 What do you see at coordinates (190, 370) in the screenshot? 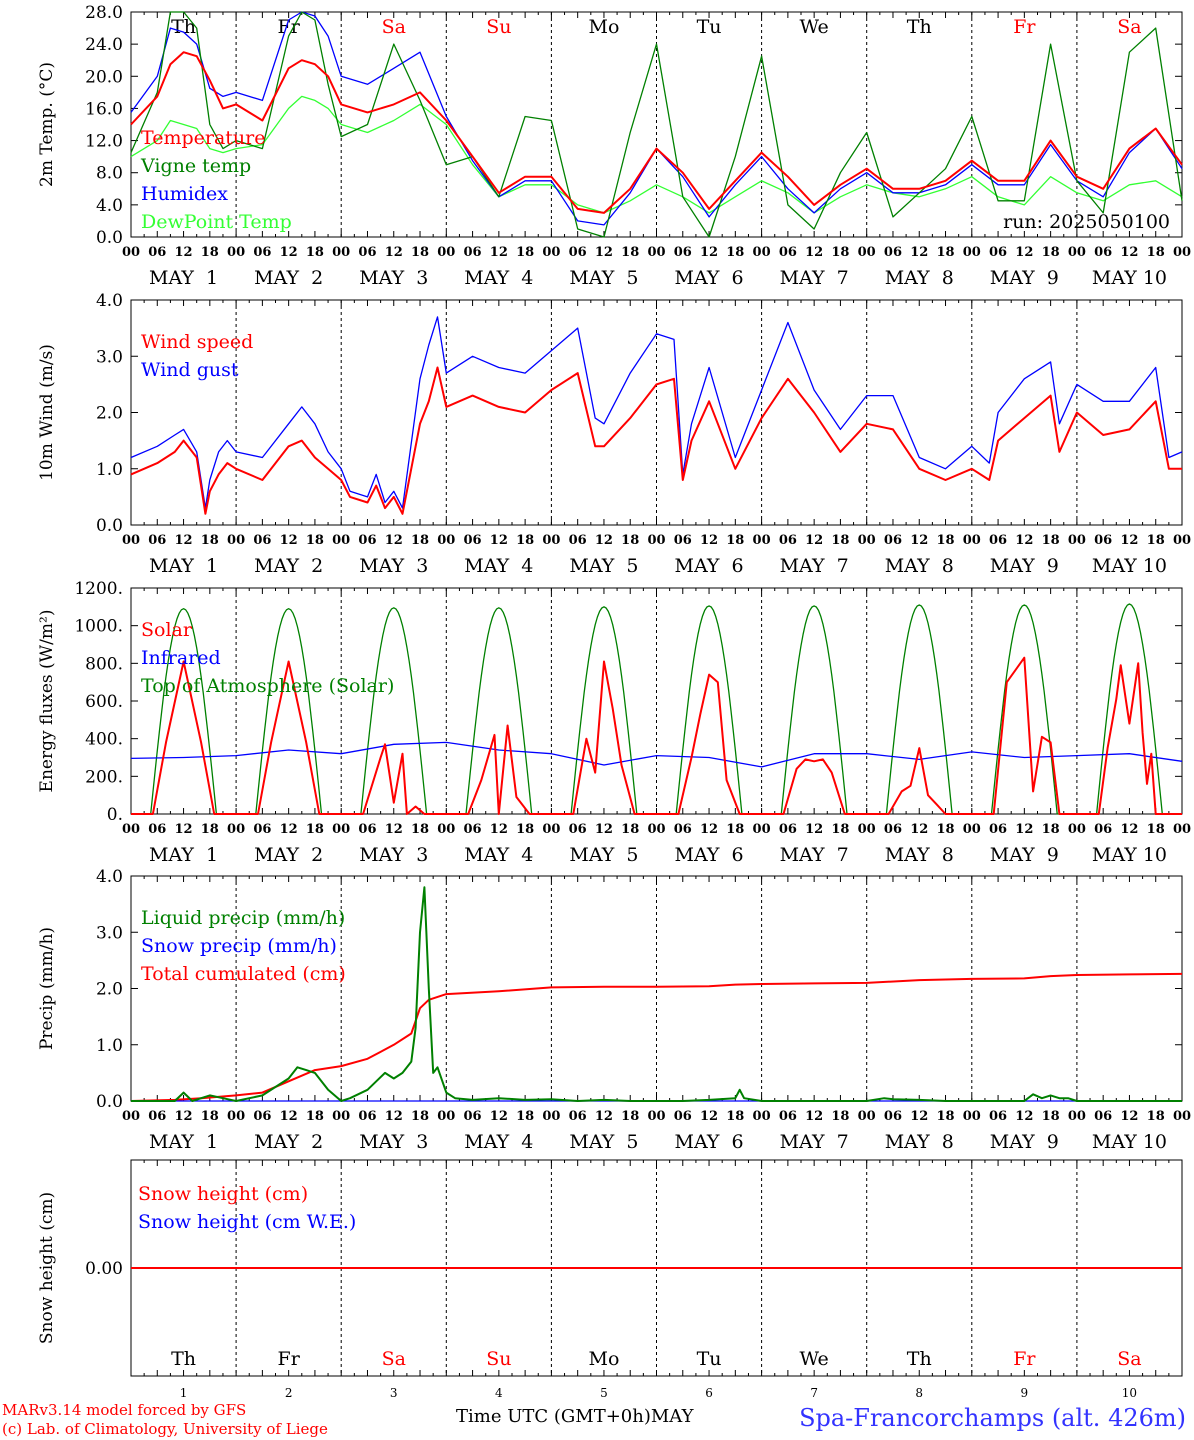
I see `legend-entry: Wind gust` at bounding box center [190, 370].